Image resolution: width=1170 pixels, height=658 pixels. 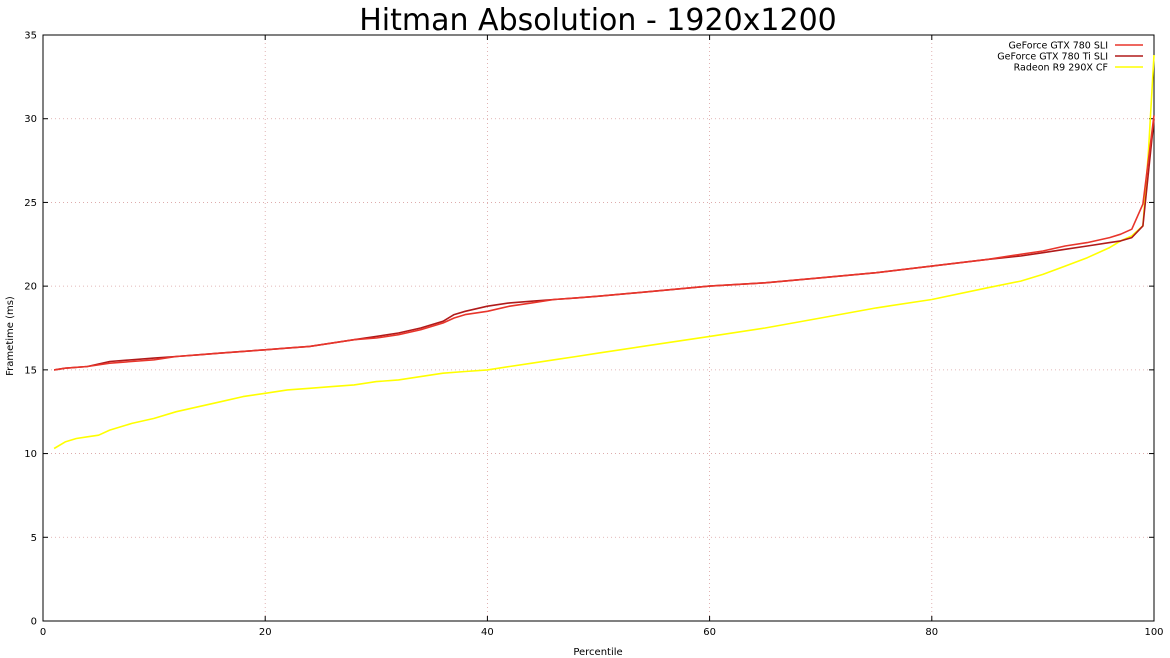 What do you see at coordinates (598, 20) in the screenshot?
I see `chart-title: Hitman Absolution - 1920x1200` at bounding box center [598, 20].